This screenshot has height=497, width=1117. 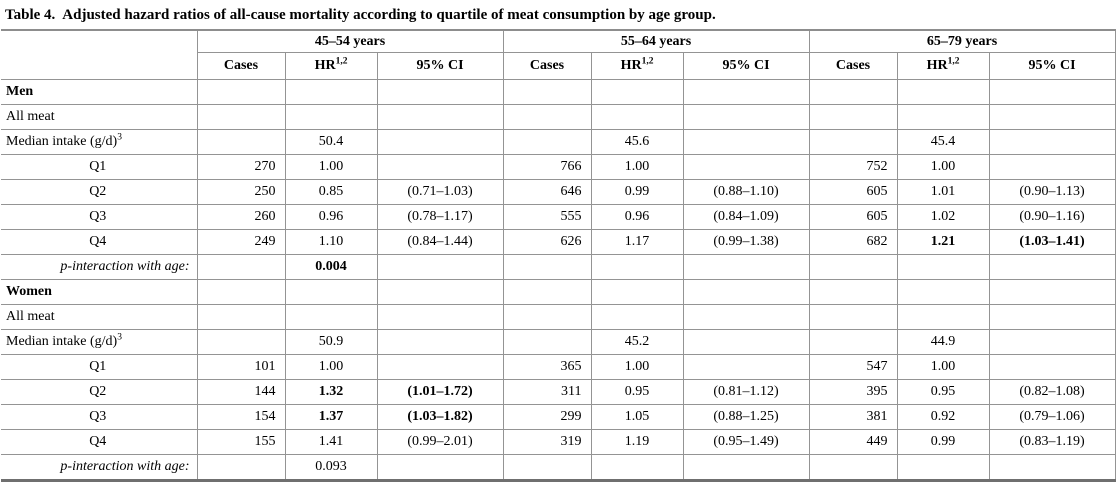 I want to click on cell-ci: (0.88–1.10), so click(x=746, y=192).